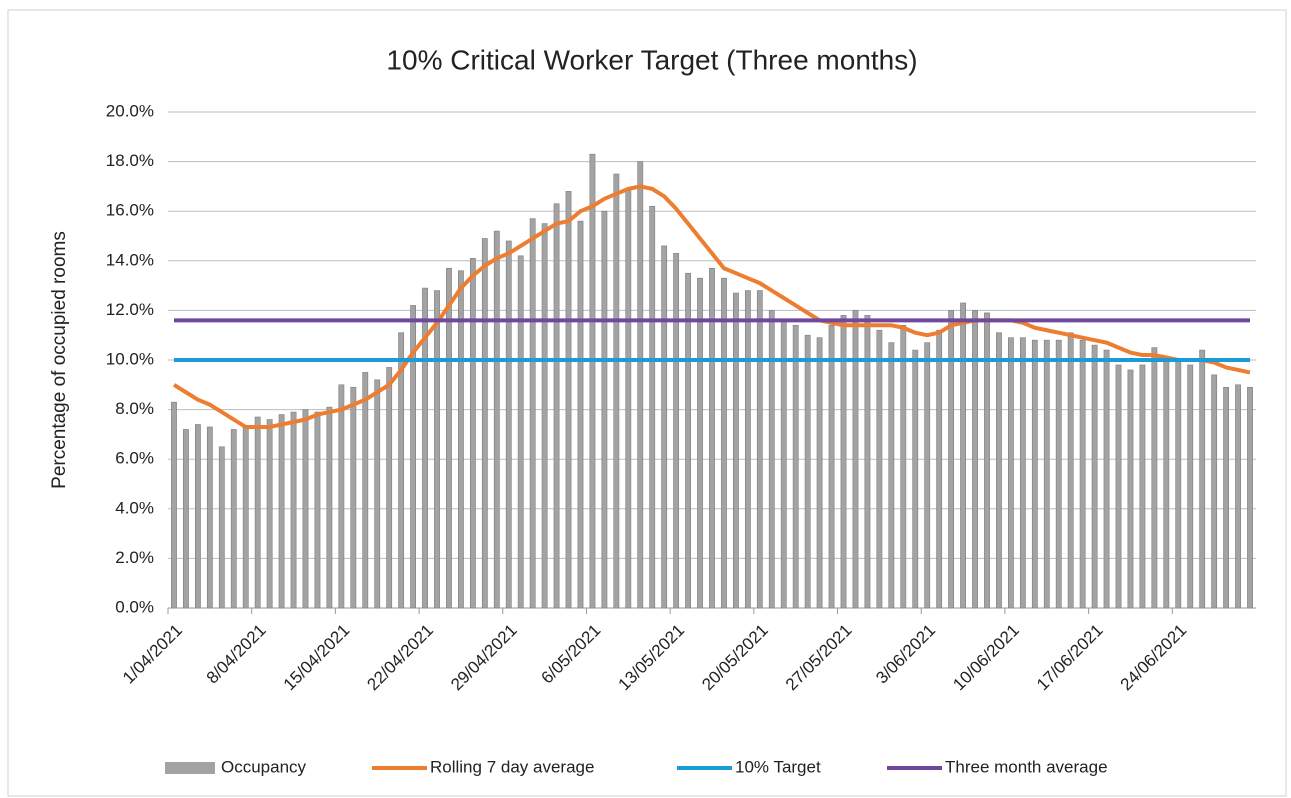 This screenshot has height=798, width=1291. Describe the element at coordinates (130, 358) in the screenshot. I see `y-tick-label: 10.0%` at that location.